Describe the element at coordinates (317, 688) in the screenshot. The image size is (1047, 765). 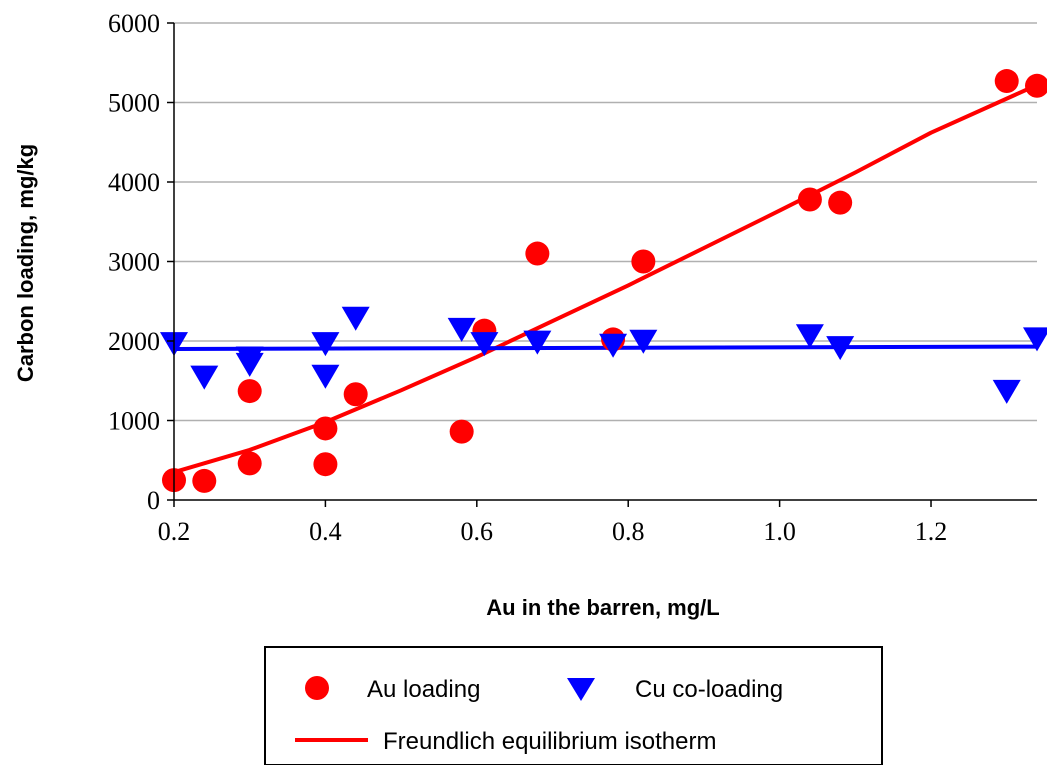
I see `legend-au-marker` at that location.